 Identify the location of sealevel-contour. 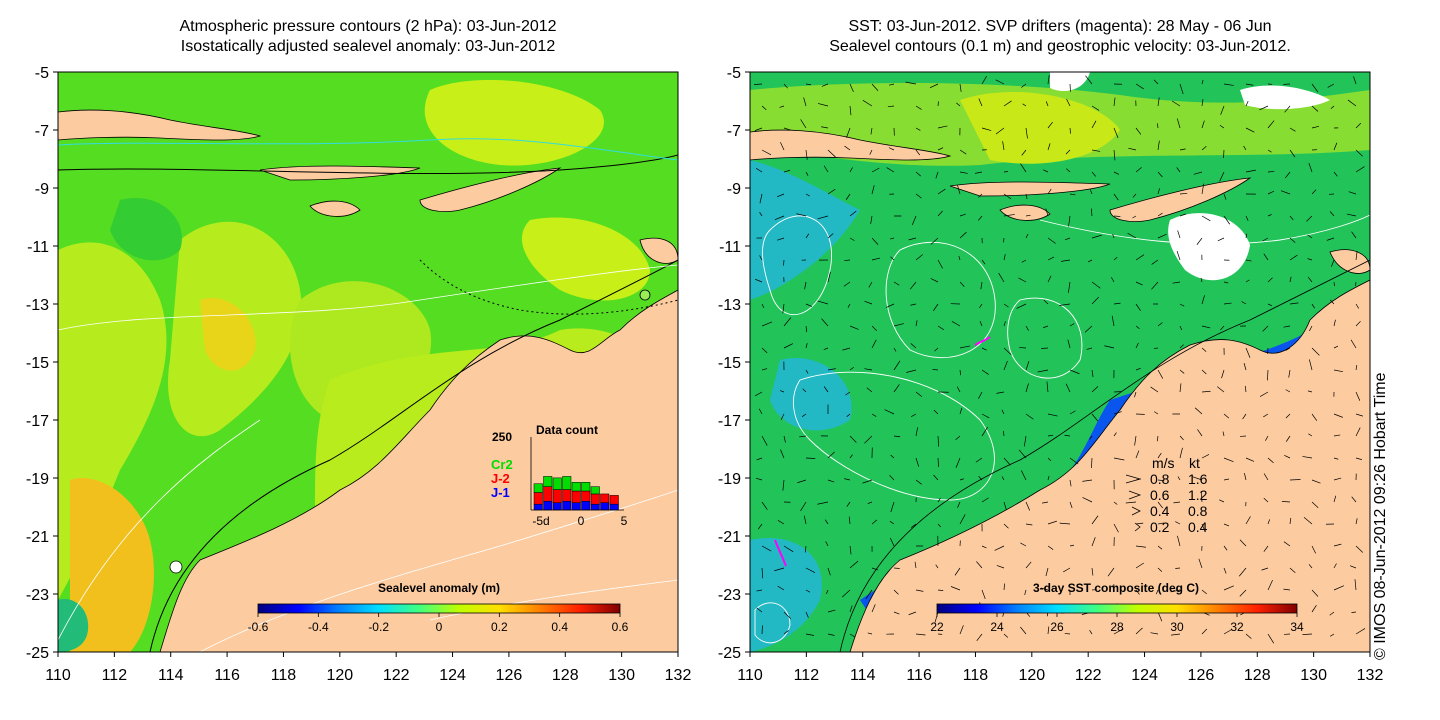
(894, 436).